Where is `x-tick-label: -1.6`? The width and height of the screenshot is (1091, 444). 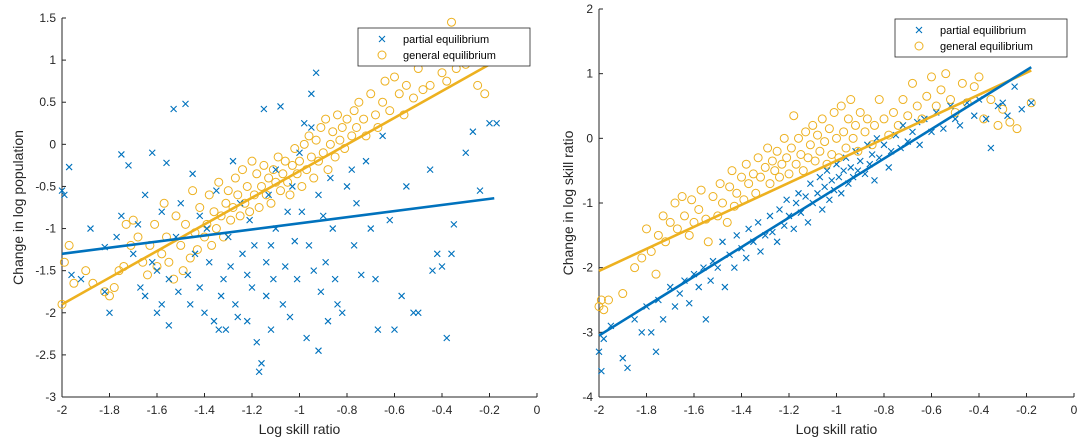
x-tick-label: -1.6 is located at coordinates (157, 410).